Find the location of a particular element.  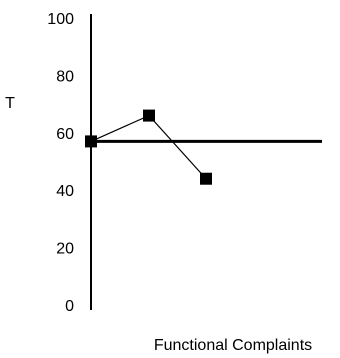

y-tick-label: 80 is located at coordinates (65, 76).